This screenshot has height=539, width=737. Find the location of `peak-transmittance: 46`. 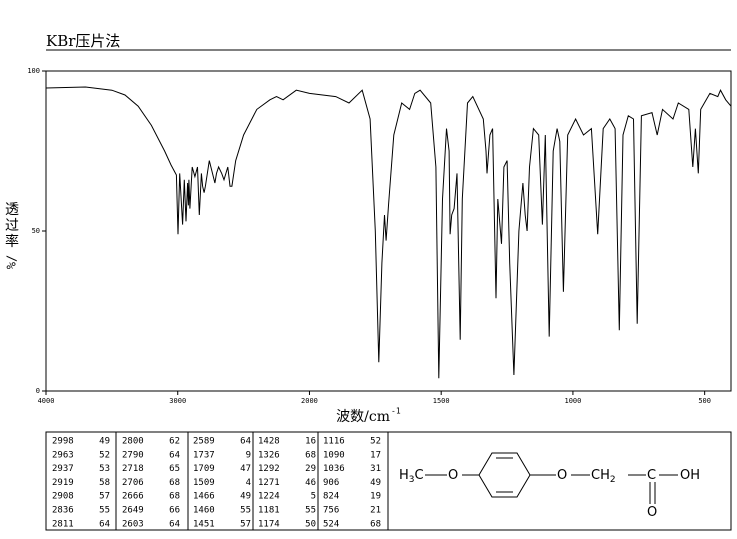

peak-transmittance: 46 is located at coordinates (310, 483).